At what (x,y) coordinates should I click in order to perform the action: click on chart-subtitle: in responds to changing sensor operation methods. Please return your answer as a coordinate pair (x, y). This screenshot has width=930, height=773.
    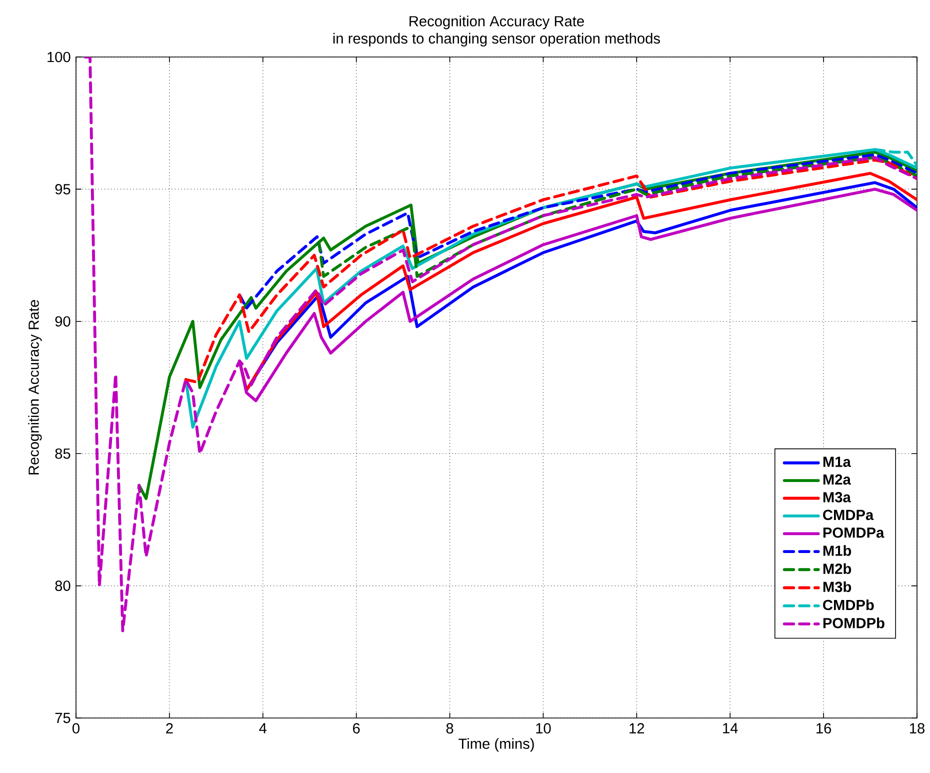
    Looking at the image, I should click on (496, 39).